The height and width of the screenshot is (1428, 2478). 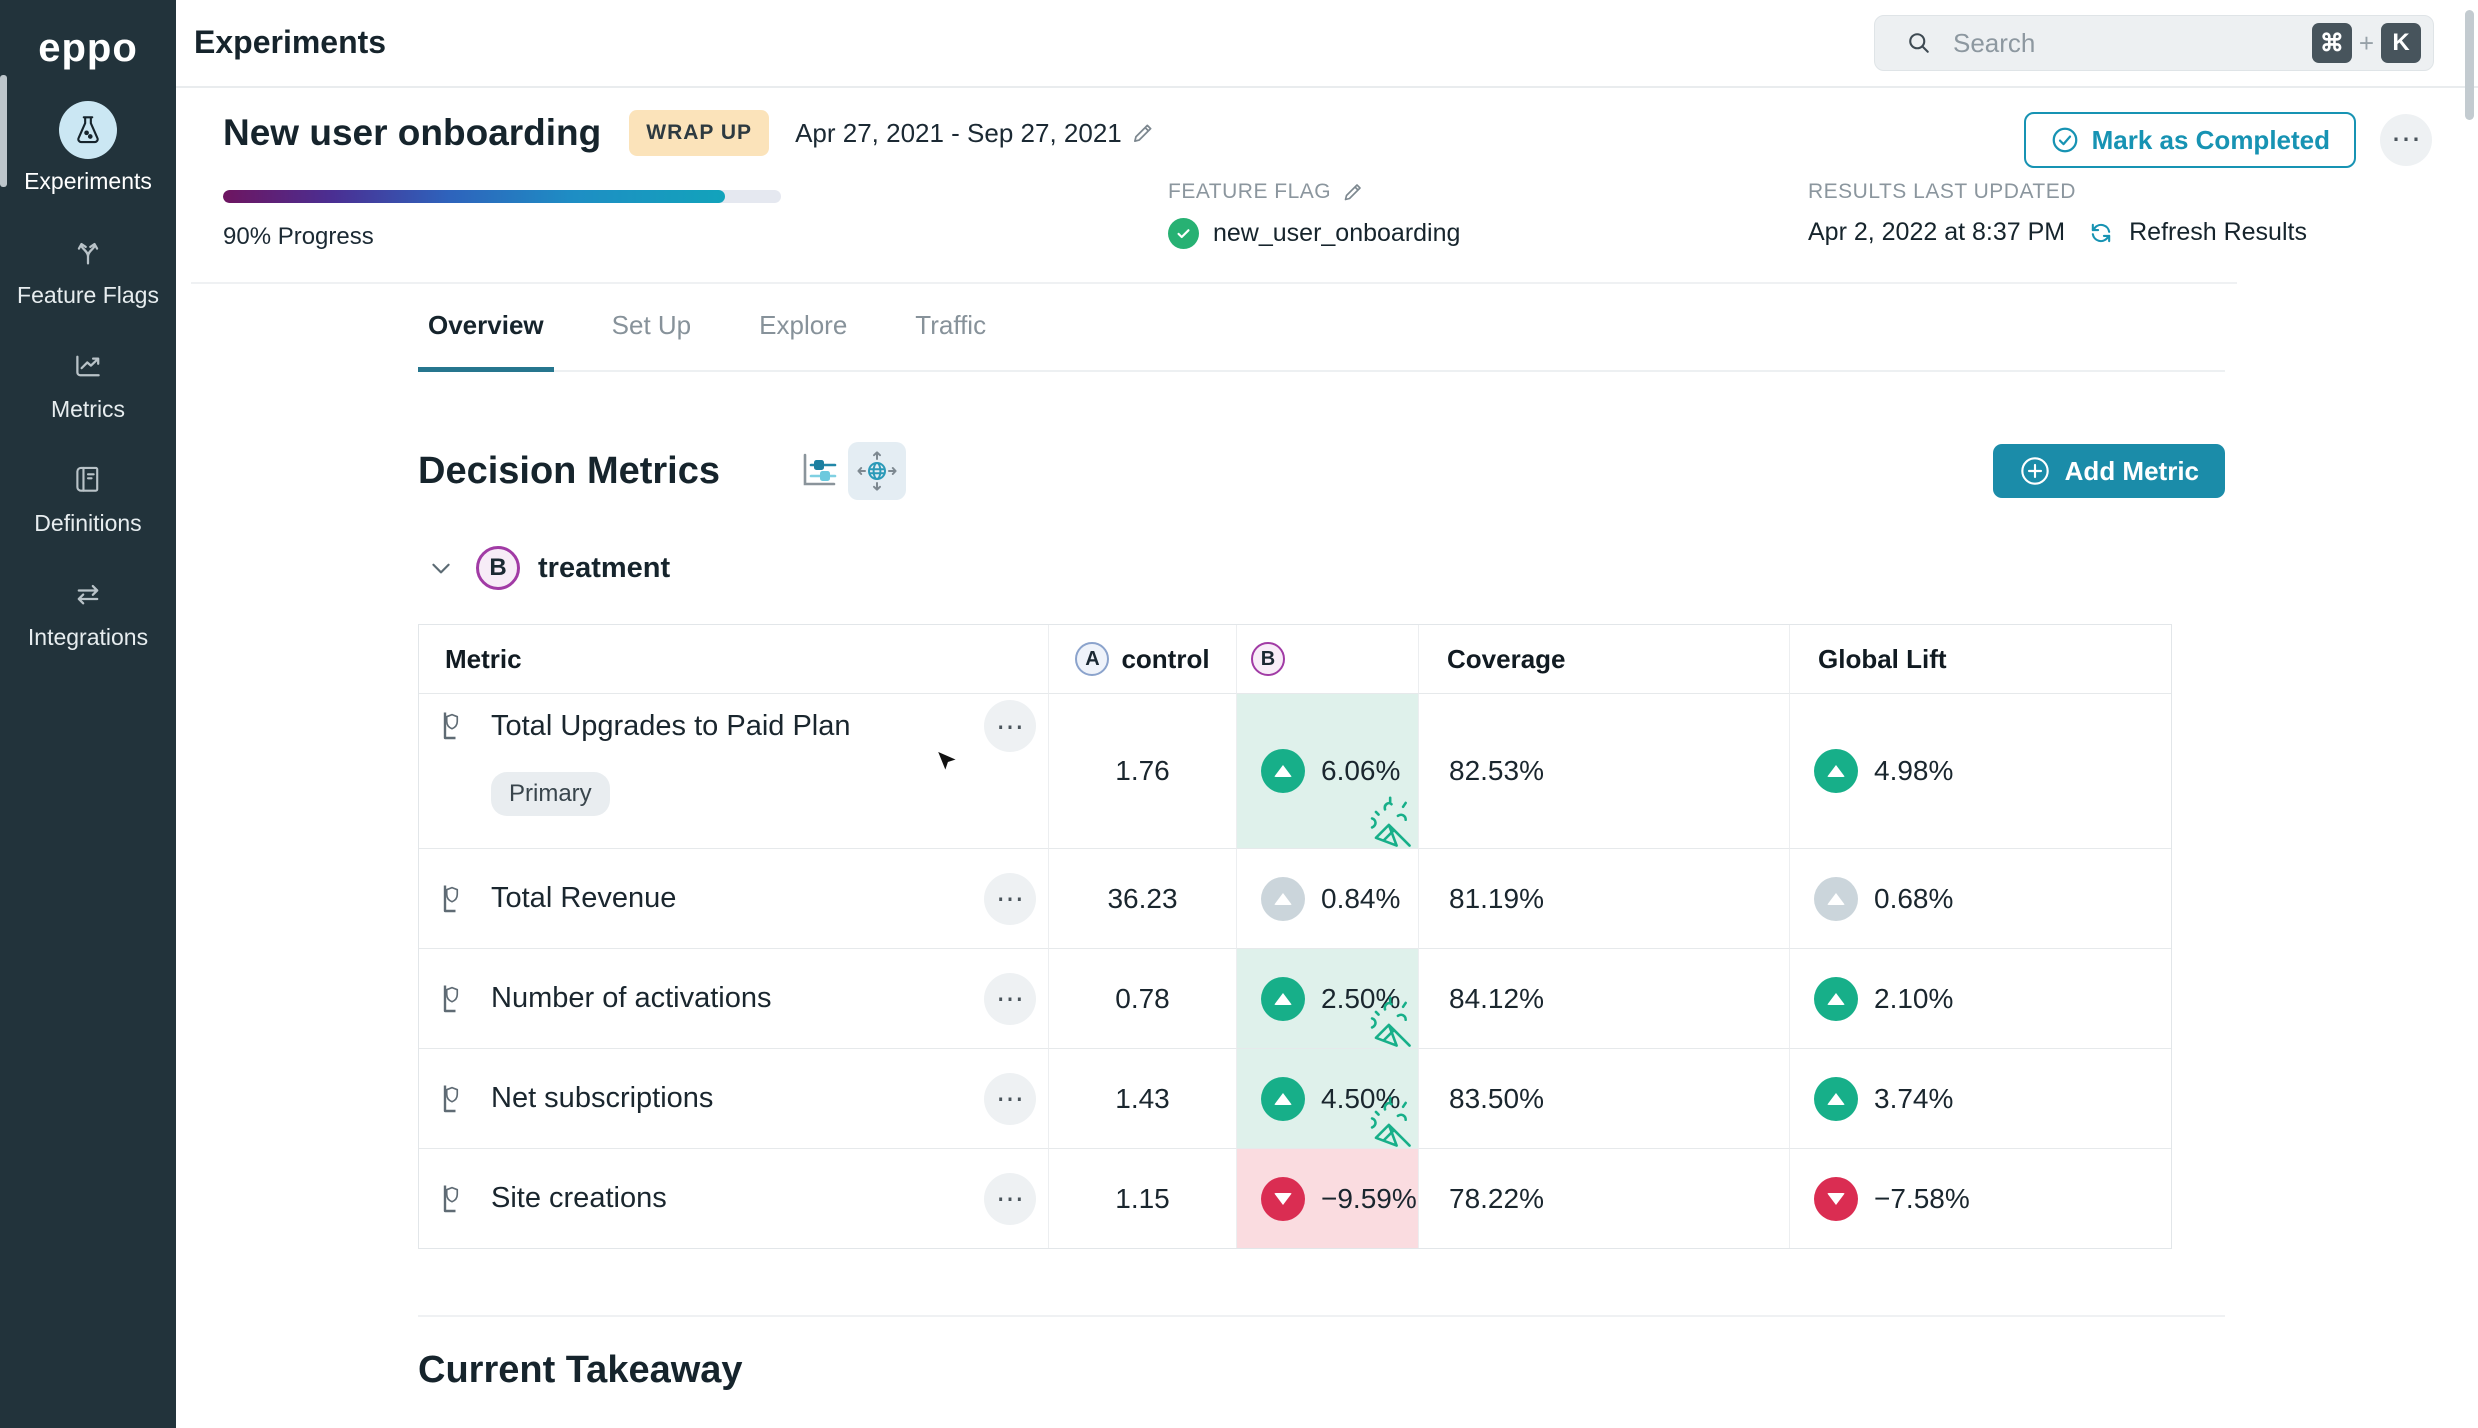 I want to click on sidebar-item-label: Integrations, so click(x=88, y=637).